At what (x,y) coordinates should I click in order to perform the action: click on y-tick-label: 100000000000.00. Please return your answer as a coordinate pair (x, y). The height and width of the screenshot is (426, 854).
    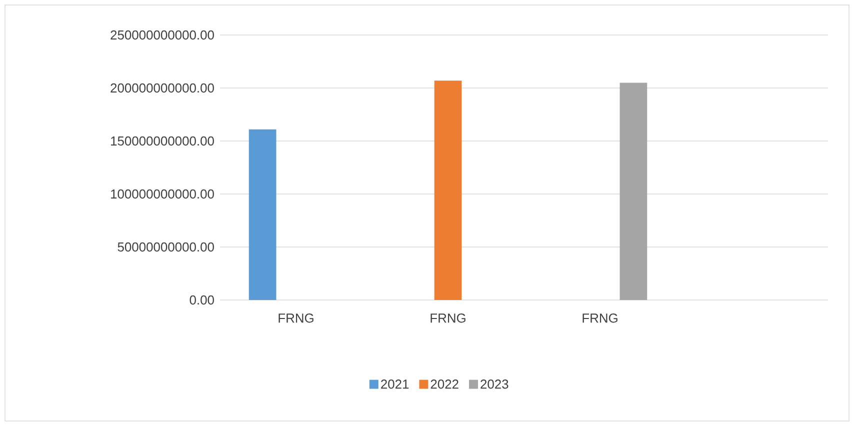
    Looking at the image, I should click on (162, 194).